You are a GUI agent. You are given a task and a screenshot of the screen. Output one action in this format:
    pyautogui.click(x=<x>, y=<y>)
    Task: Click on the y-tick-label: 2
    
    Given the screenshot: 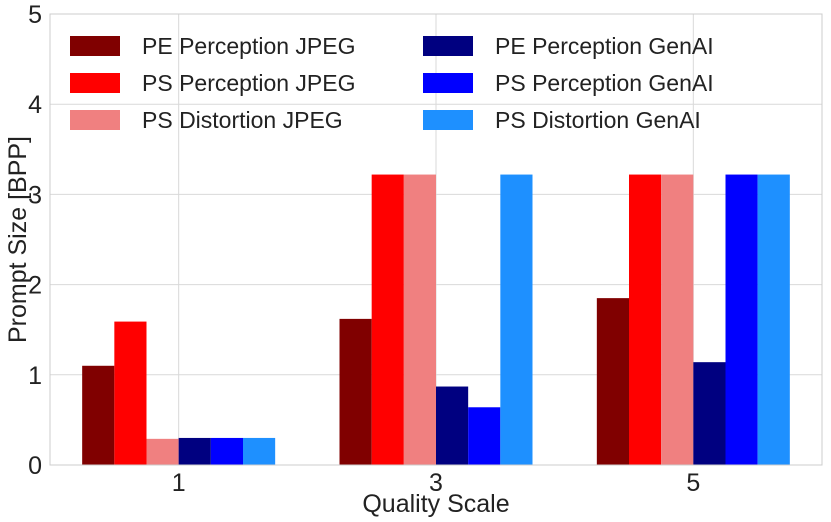 What is the action you would take?
    pyautogui.click(x=35, y=286)
    